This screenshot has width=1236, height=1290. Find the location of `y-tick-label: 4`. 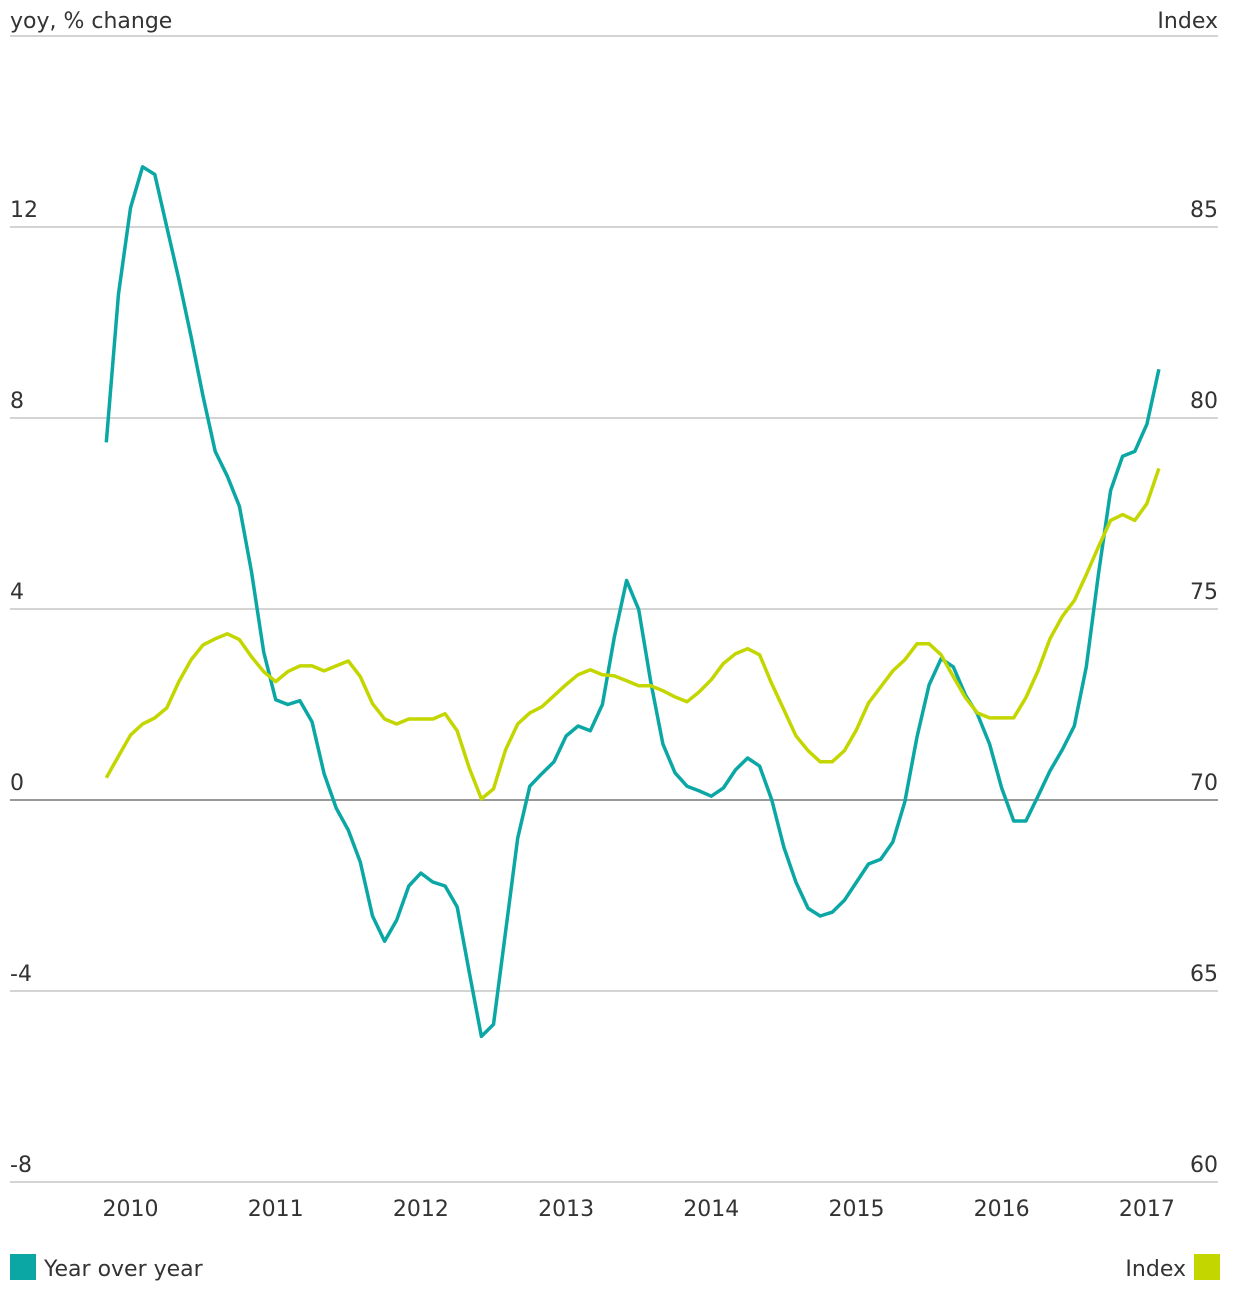

y-tick-label: 4 is located at coordinates (17, 592).